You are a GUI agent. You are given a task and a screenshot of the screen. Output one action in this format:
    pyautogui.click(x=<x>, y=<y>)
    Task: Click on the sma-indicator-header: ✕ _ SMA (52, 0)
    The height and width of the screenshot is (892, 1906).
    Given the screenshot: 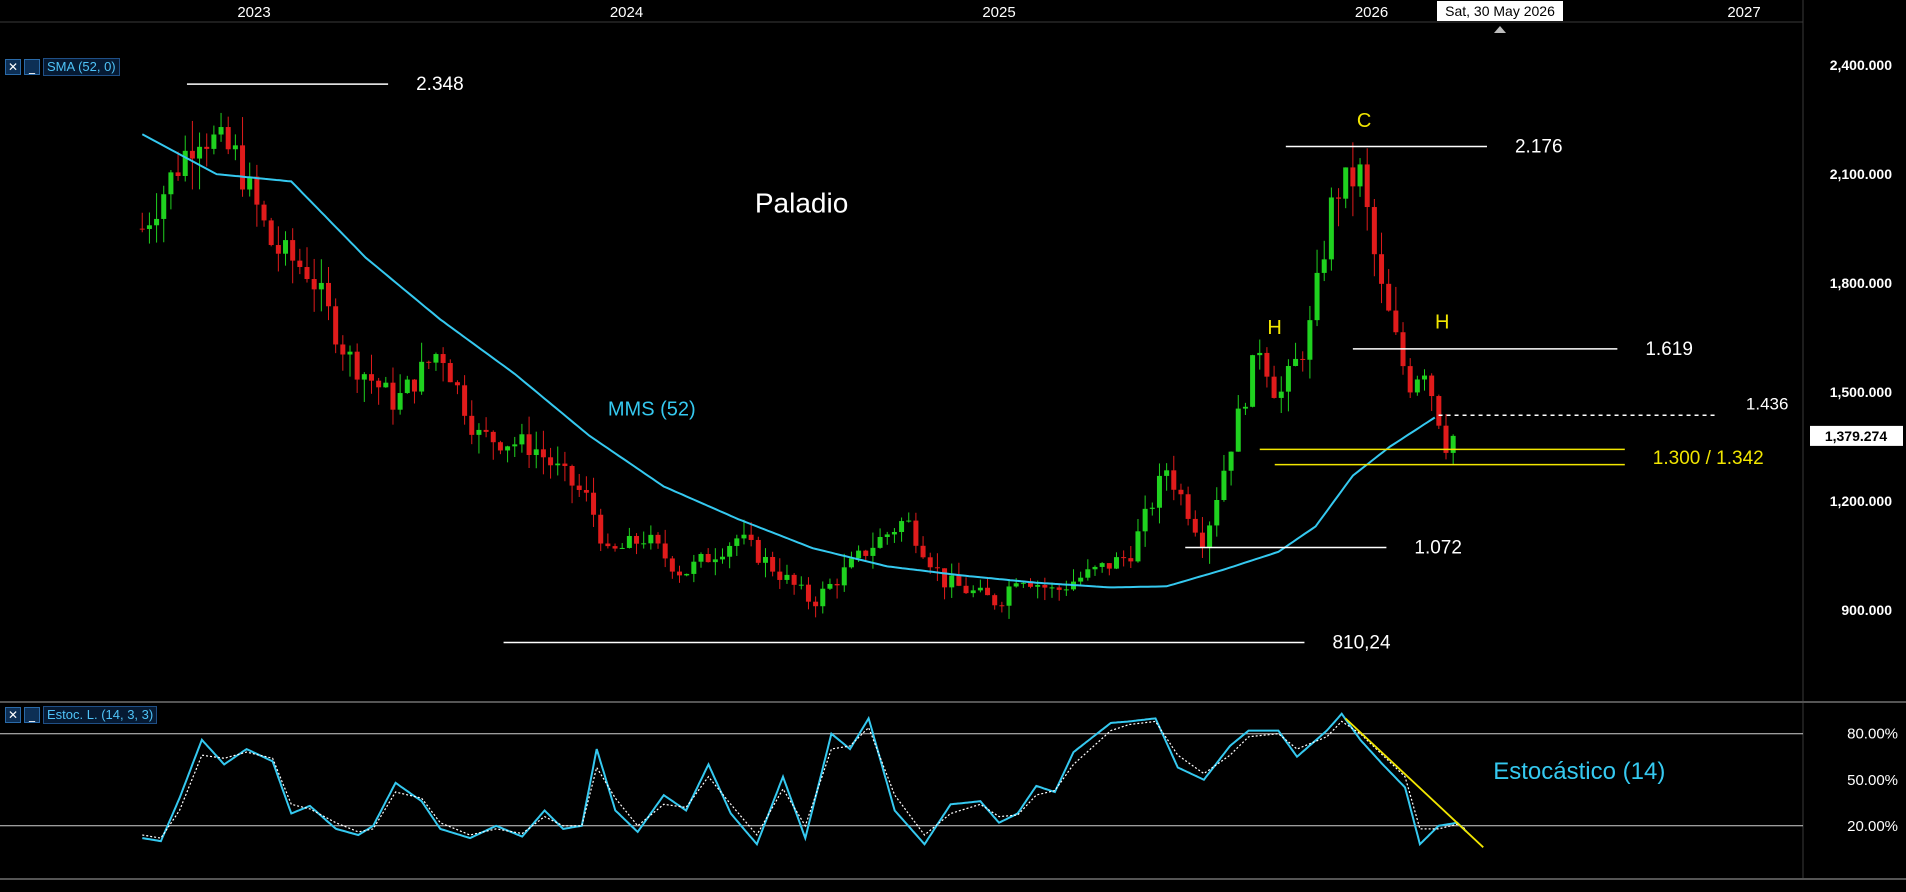 What is the action you would take?
    pyautogui.click(x=62, y=67)
    